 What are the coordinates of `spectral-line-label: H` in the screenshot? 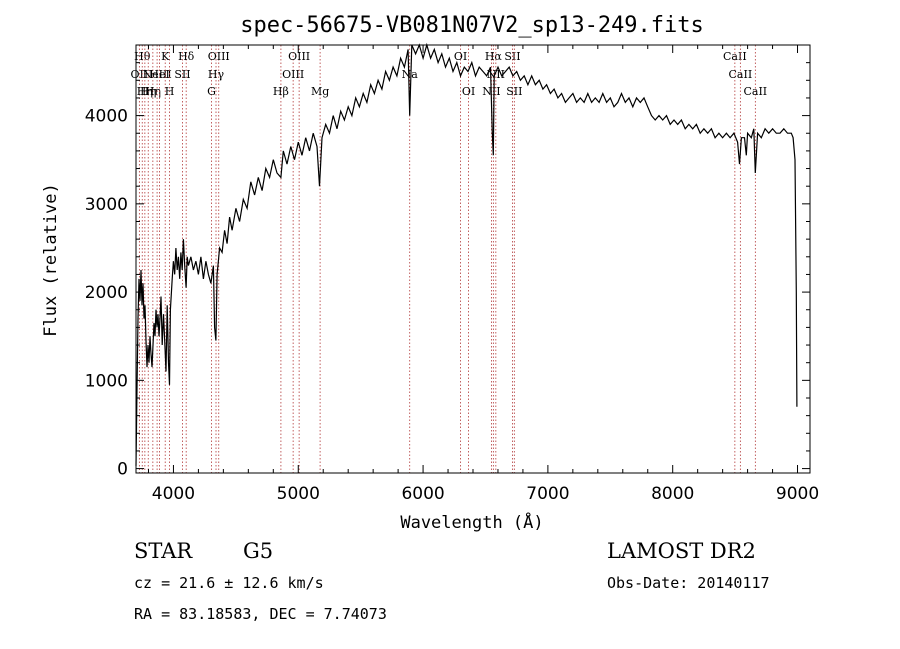 It's located at (170, 91).